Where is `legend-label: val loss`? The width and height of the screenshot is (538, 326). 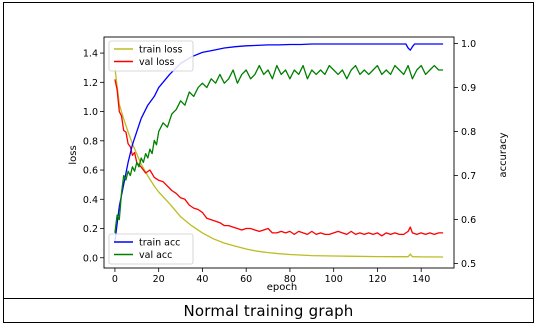 legend-label: val loss is located at coordinates (157, 62).